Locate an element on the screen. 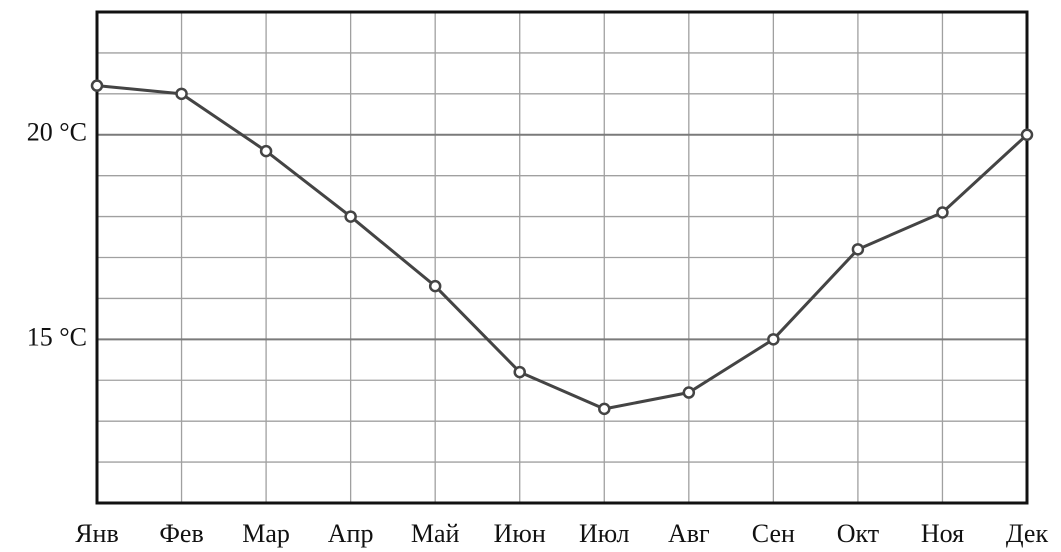  y-tick-label: 20 °C is located at coordinates (57, 132).